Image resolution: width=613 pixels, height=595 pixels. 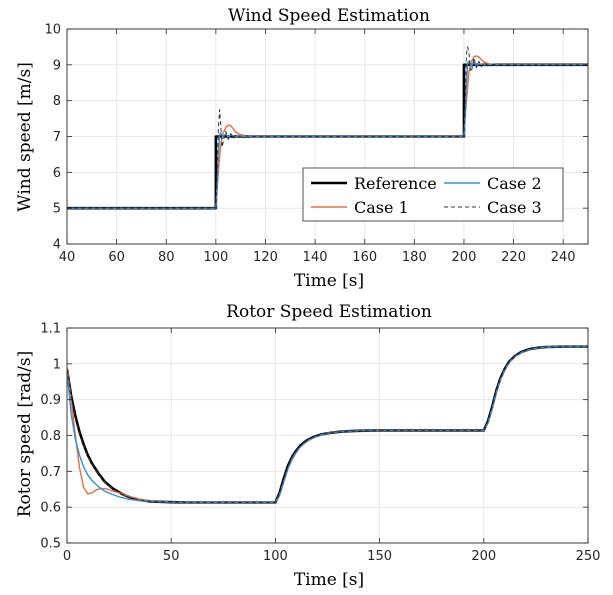 I want to click on x-tick-label: 150, so click(x=379, y=556).